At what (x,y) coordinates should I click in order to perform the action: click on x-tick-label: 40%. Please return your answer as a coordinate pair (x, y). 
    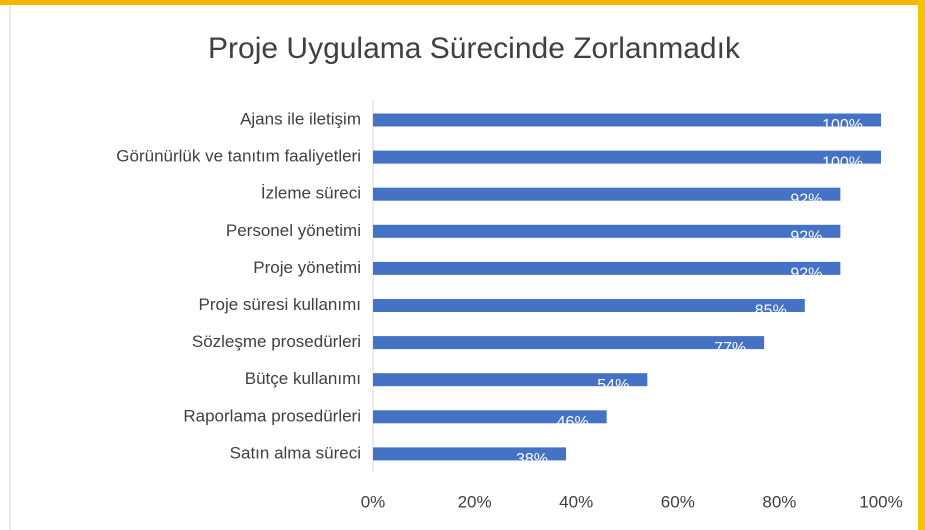
    Looking at the image, I should click on (576, 501).